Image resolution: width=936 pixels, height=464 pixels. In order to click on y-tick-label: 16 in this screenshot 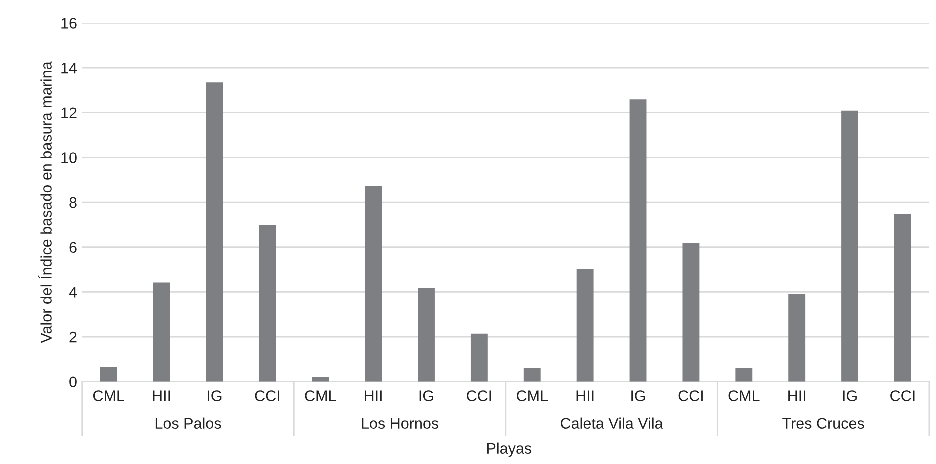, I will do `click(69, 23)`.